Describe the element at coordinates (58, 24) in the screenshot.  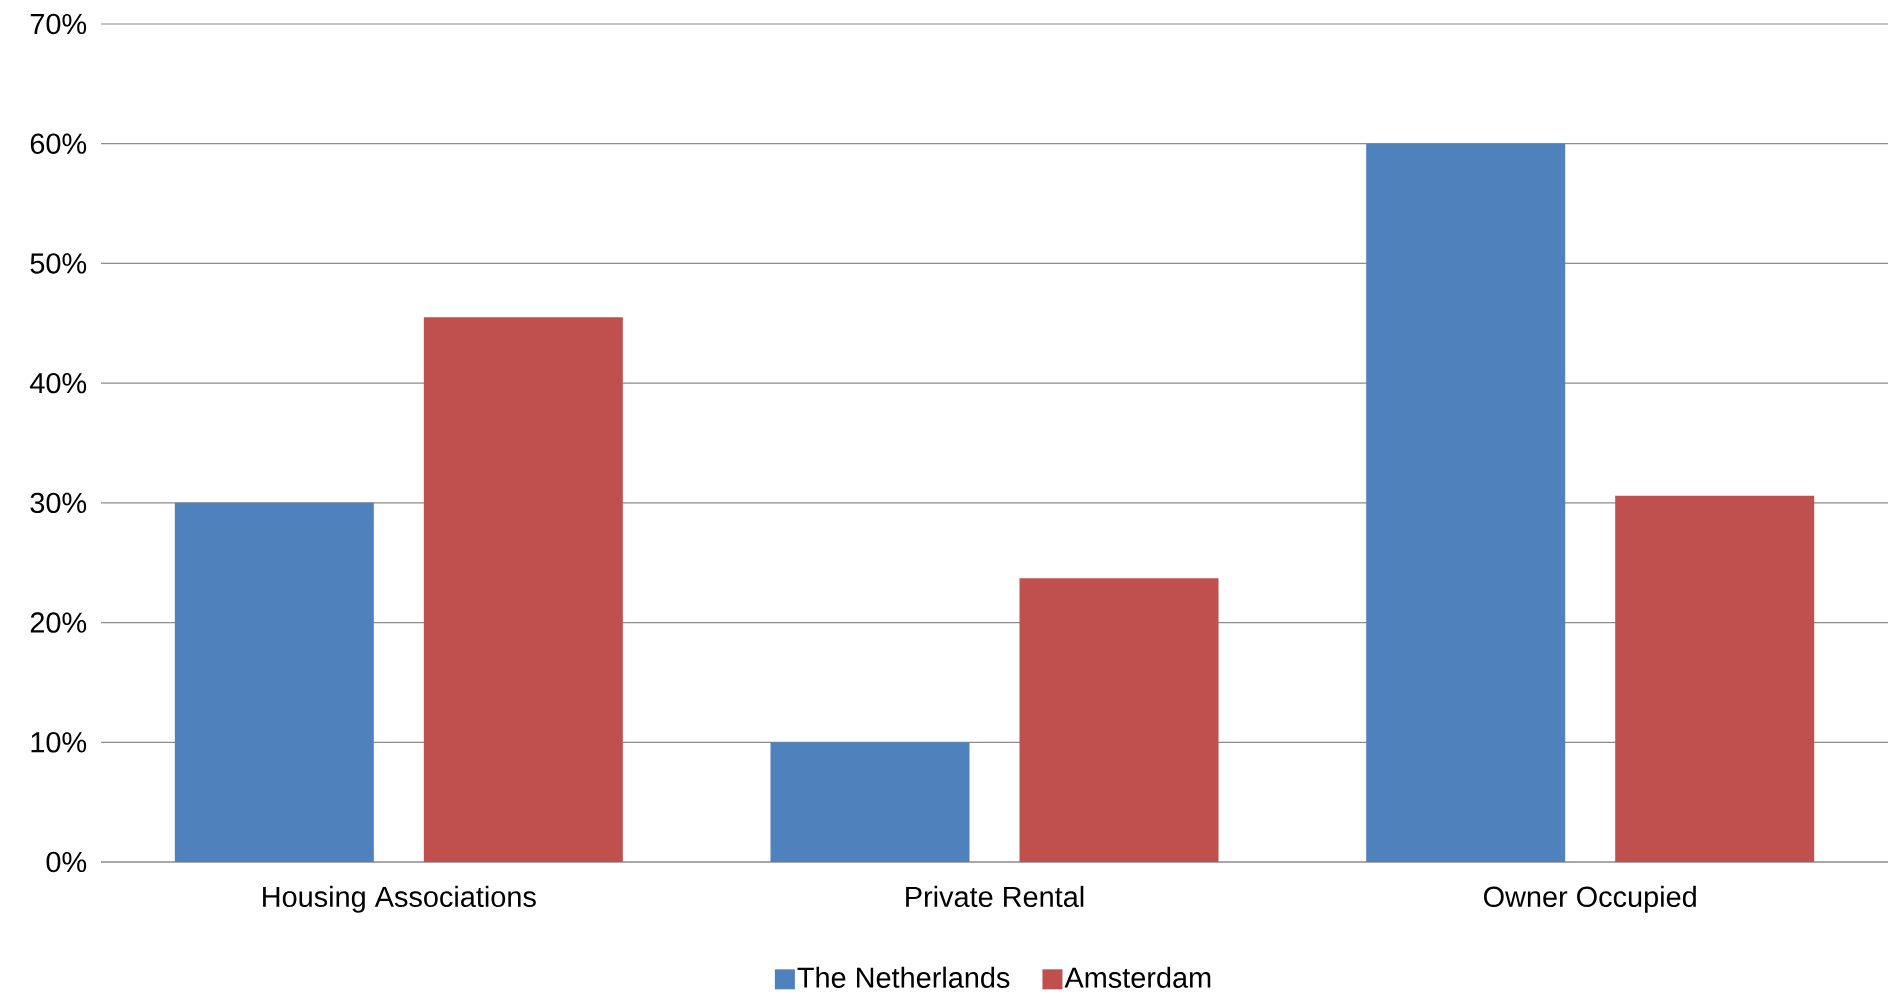
I see `y-tick-label: 70%` at that location.